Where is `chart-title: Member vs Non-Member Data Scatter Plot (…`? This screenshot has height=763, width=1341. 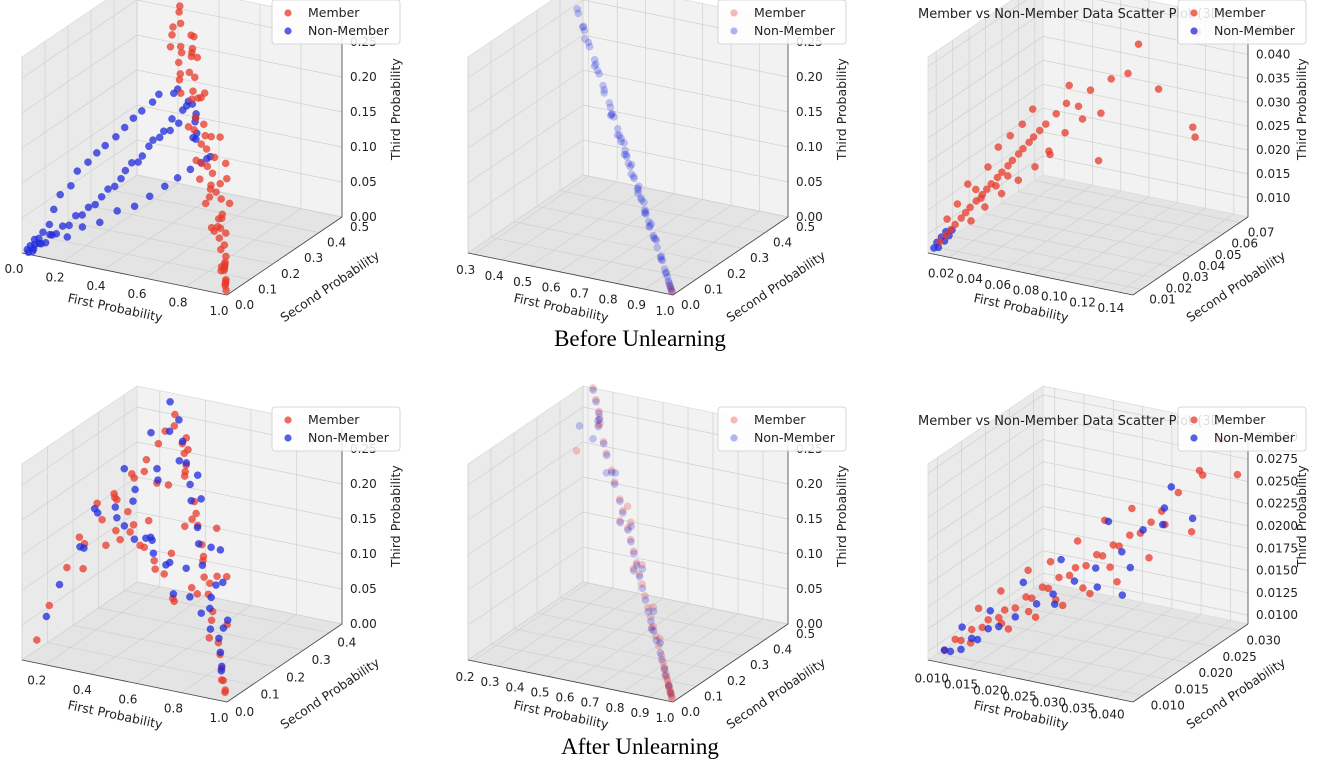 chart-title: Member vs Non-Member Data Scatter Plot (… is located at coordinates (1072, 14).